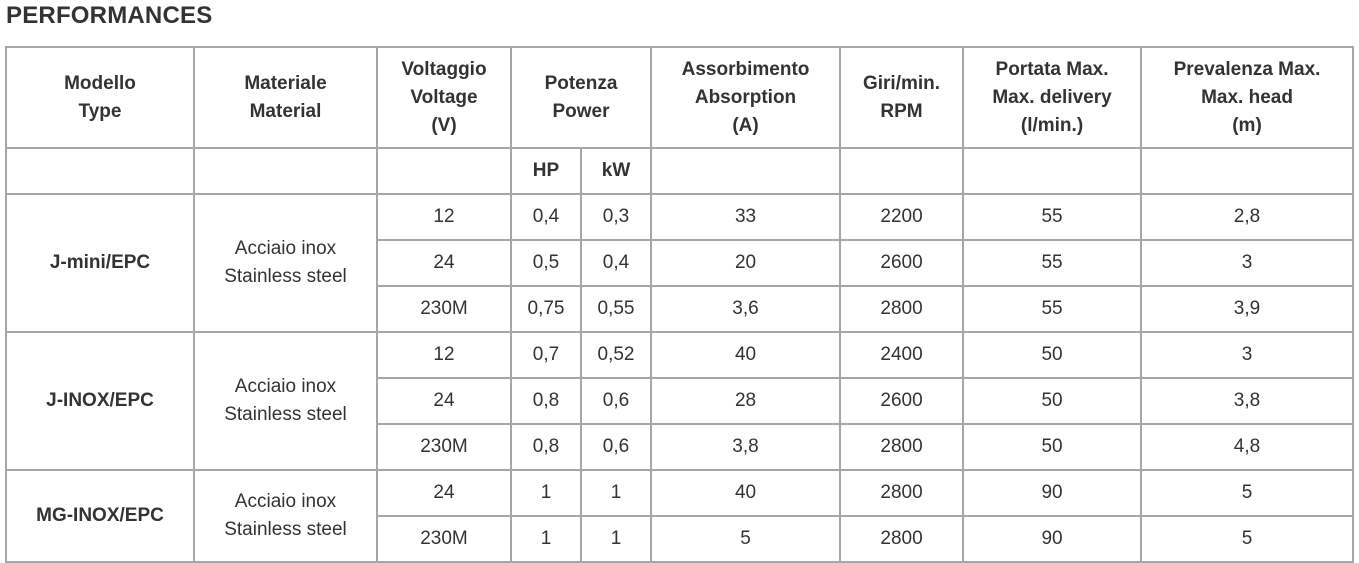 Image resolution: width=1359 pixels, height=563 pixels. Describe the element at coordinates (616, 171) in the screenshot. I see `header-kw: kW` at that location.